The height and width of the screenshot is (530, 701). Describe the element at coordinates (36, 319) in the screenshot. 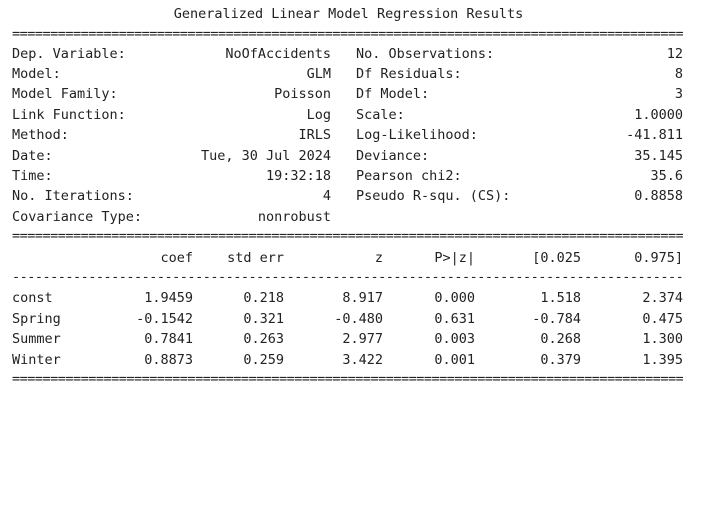

I see `row-name: Spring` at that location.